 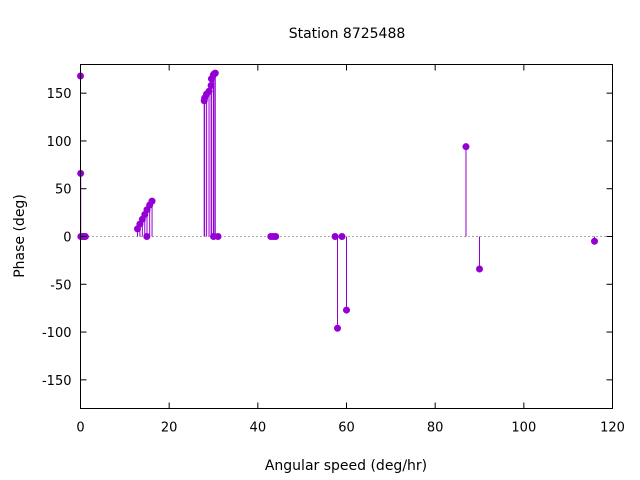 I want to click on y-tick-label: -50, so click(x=60, y=285).